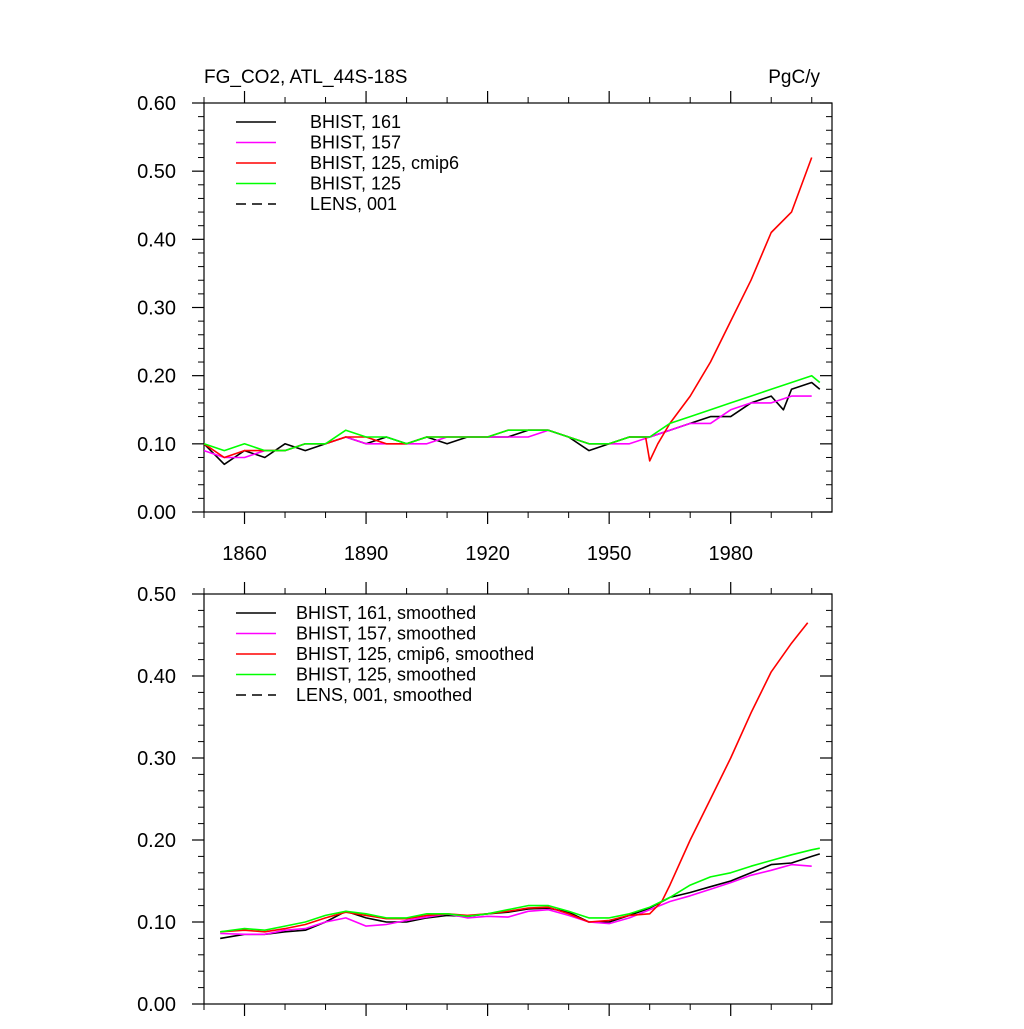 The height and width of the screenshot is (1029, 1024). What do you see at coordinates (794, 77) in the screenshot?
I see `unit-label: PgC/y` at bounding box center [794, 77].